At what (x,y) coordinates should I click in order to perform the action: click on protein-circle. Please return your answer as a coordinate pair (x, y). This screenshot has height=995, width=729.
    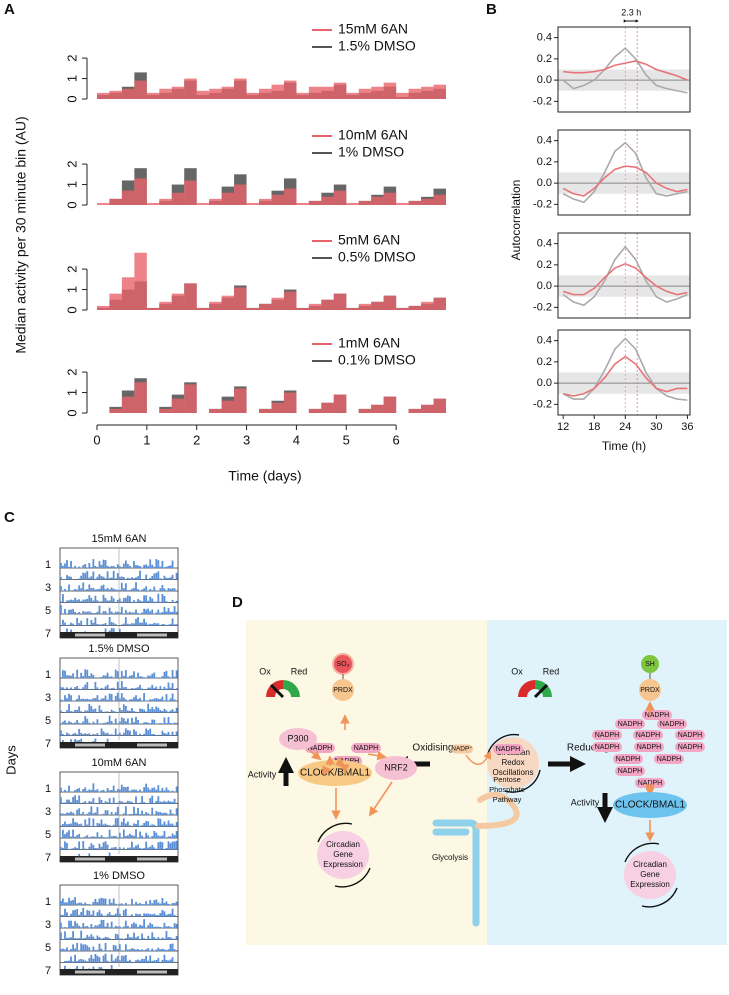
    Looking at the image, I should click on (343, 690).